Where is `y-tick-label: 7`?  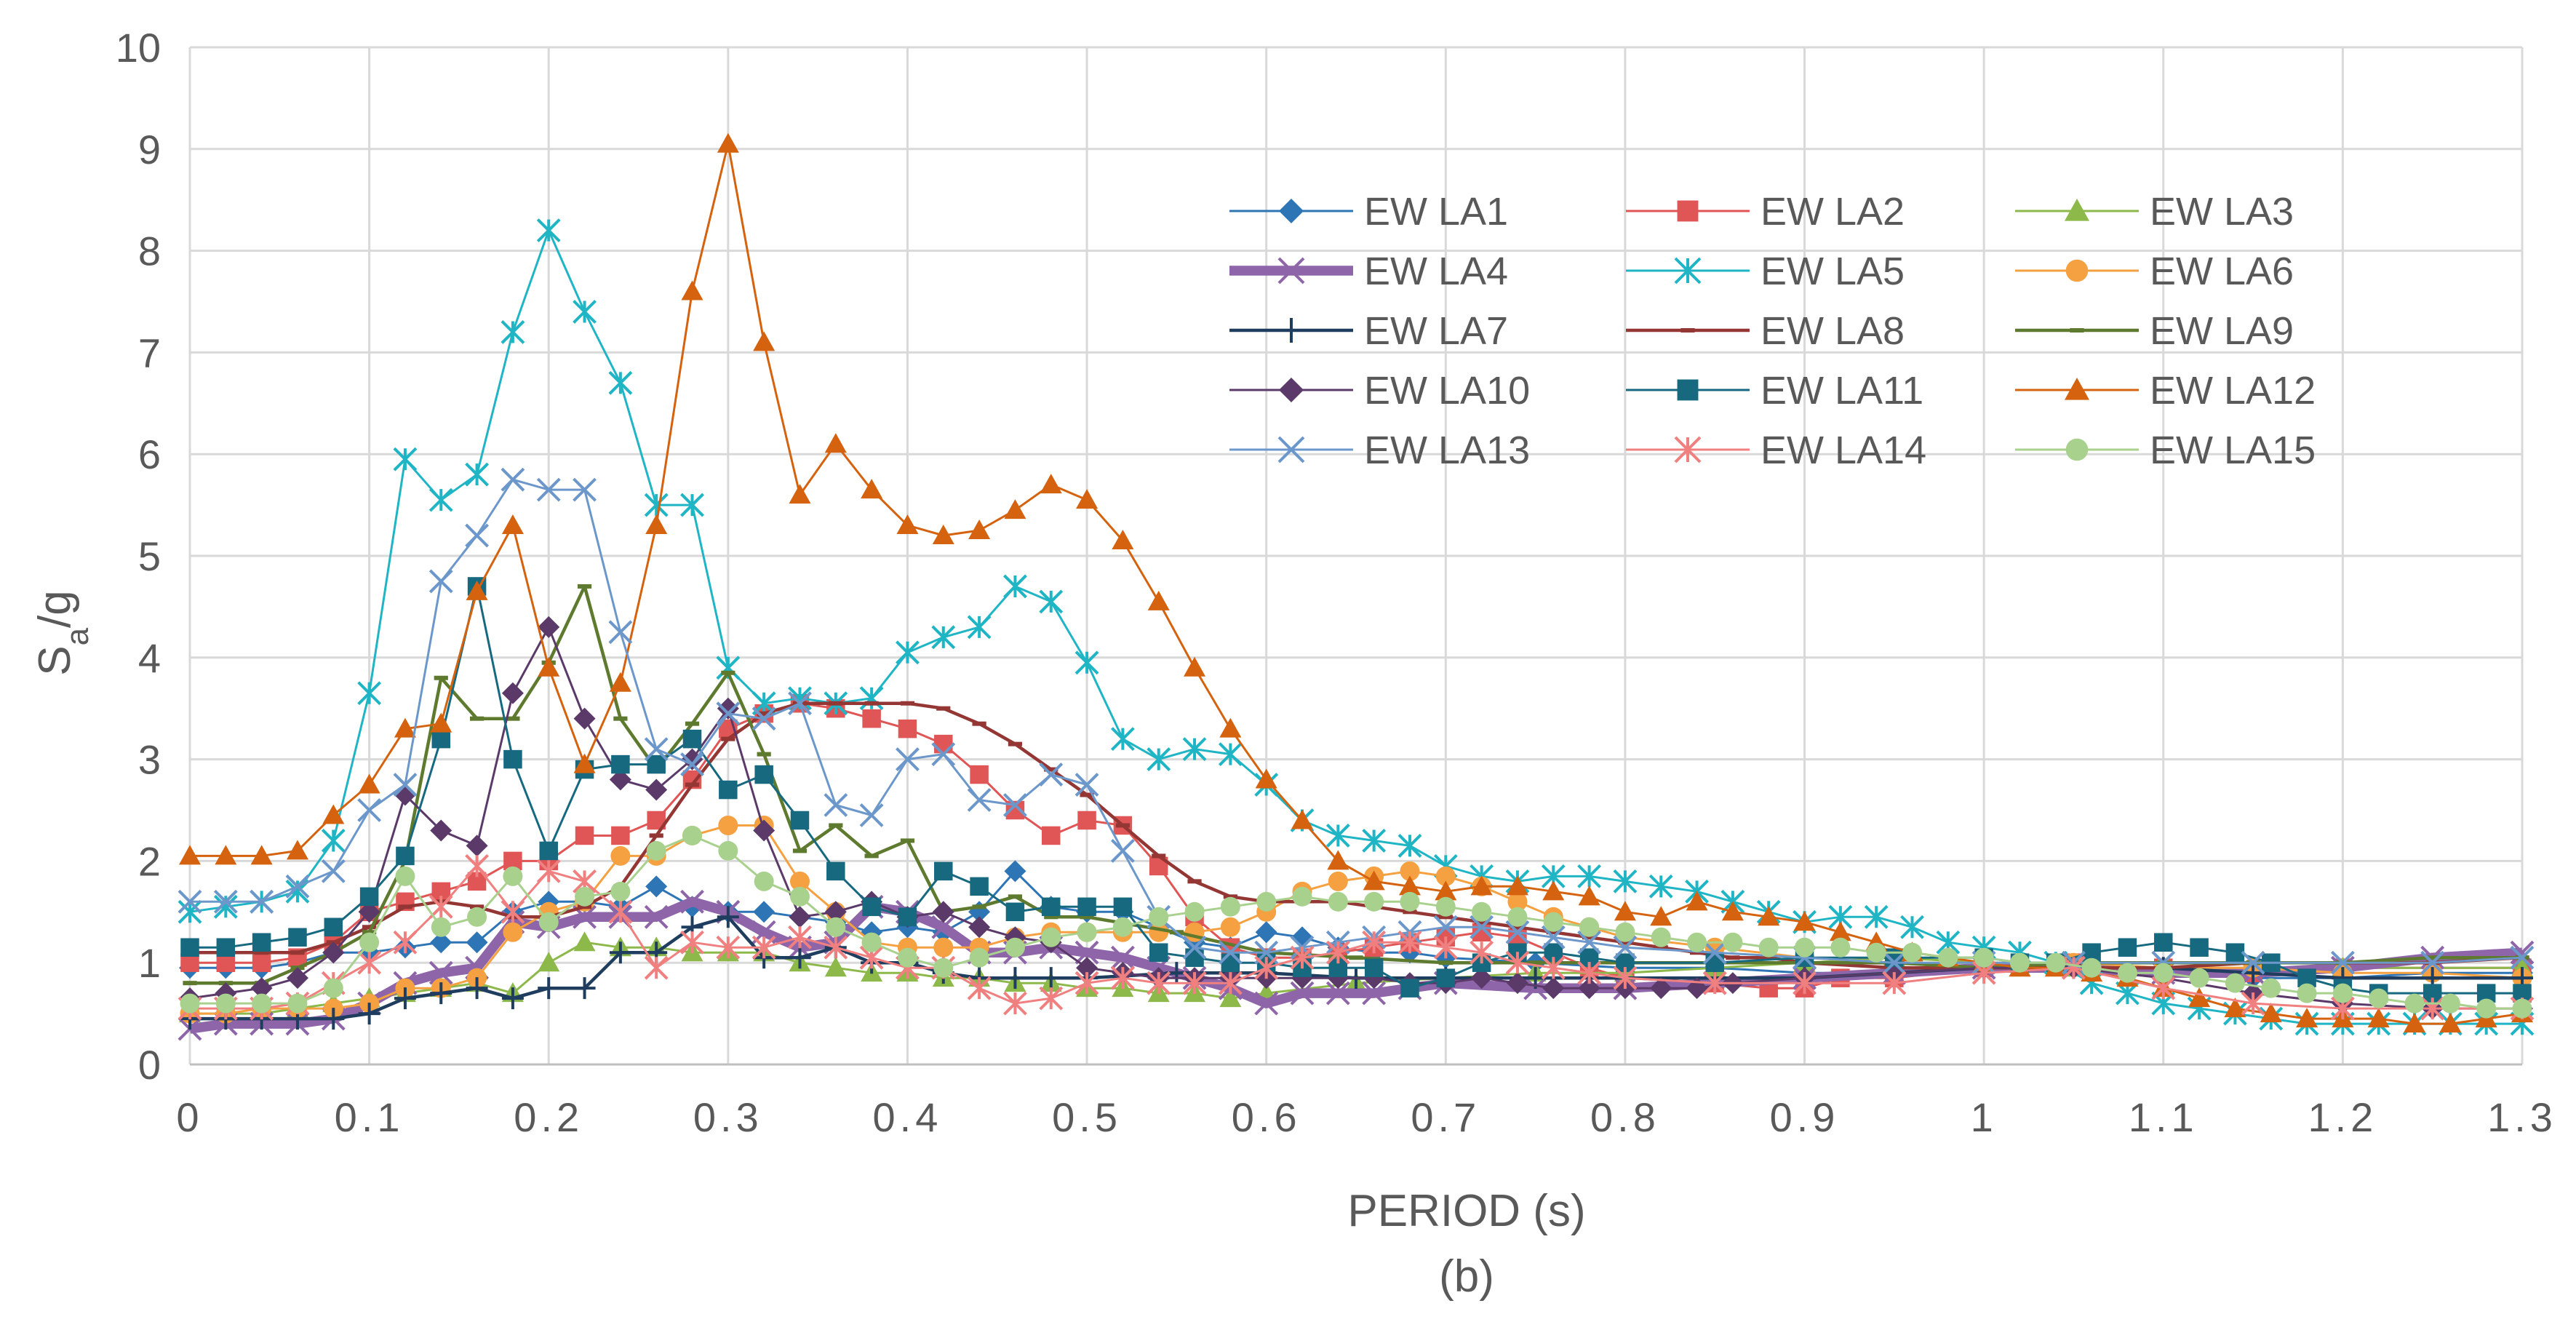 y-tick-label: 7 is located at coordinates (149, 353).